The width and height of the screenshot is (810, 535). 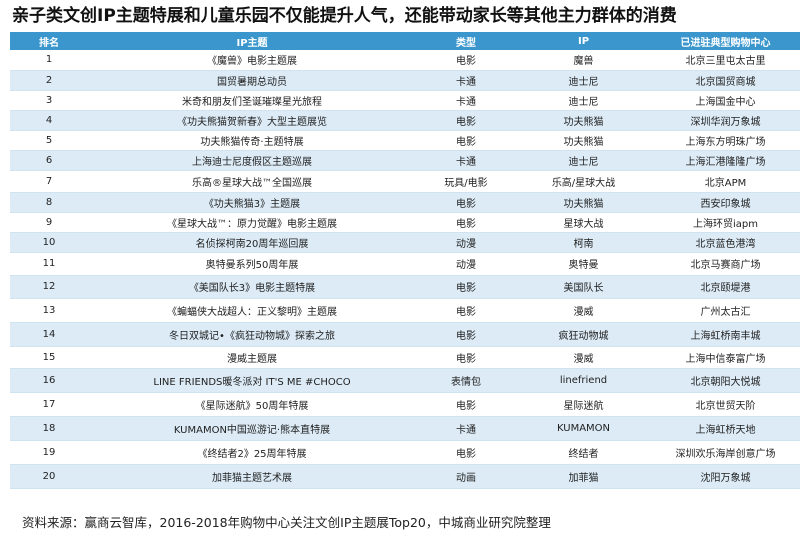 What do you see at coordinates (466, 264) in the screenshot?
I see `cell-type: 动漫` at bounding box center [466, 264].